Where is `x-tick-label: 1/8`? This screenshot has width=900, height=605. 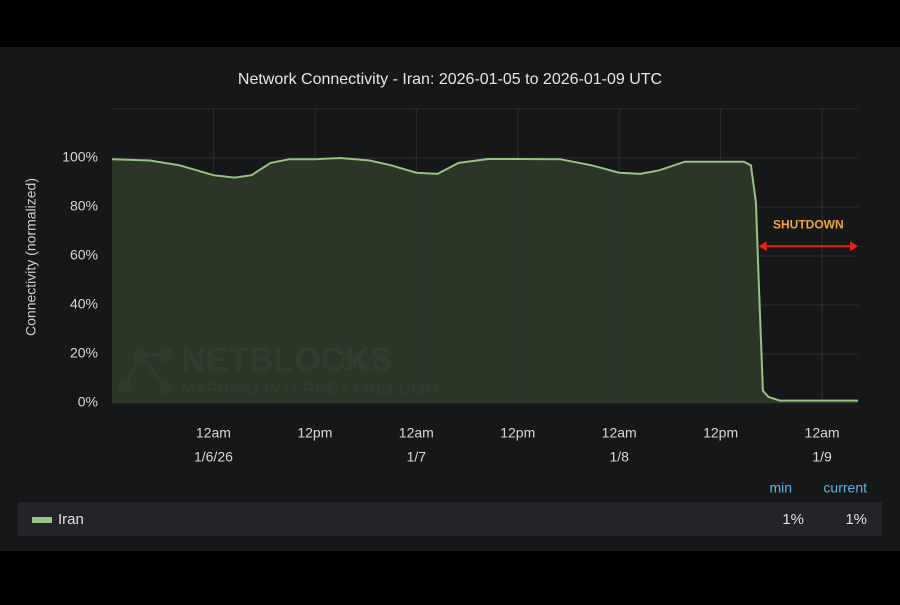
x-tick-label: 1/8 is located at coordinates (619, 457).